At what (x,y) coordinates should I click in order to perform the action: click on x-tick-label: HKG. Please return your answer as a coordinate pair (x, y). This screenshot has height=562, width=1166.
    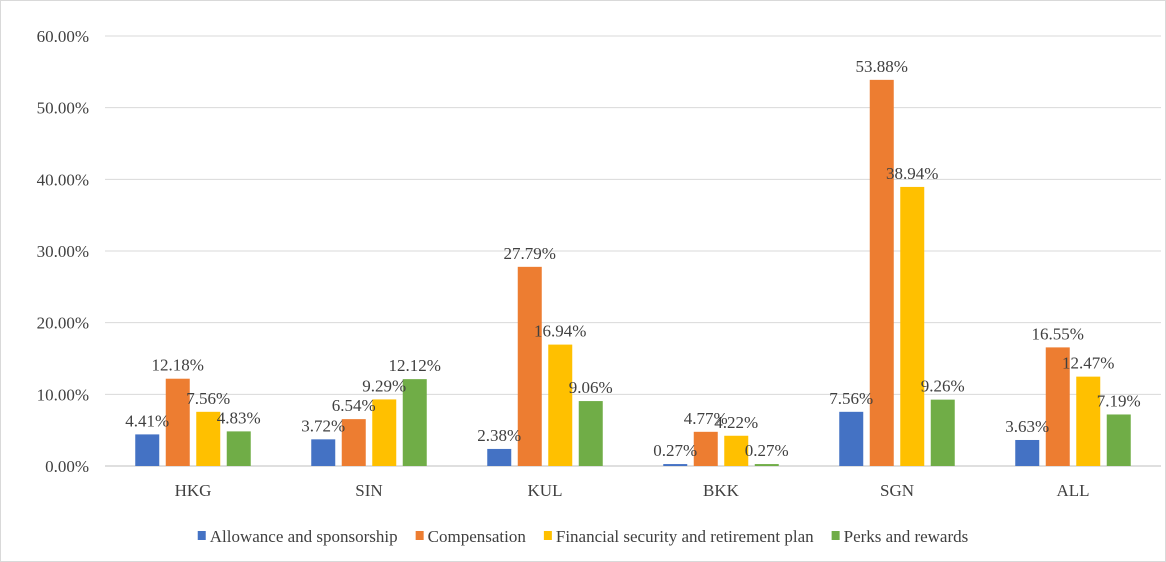
    Looking at the image, I should click on (193, 490).